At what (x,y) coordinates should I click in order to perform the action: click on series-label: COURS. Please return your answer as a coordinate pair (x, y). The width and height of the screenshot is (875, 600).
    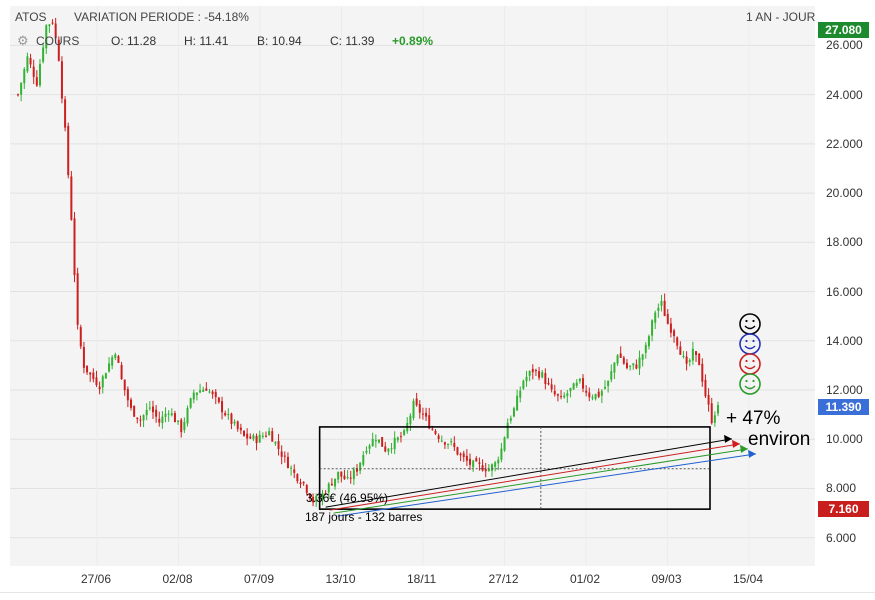
    Looking at the image, I should click on (58, 41).